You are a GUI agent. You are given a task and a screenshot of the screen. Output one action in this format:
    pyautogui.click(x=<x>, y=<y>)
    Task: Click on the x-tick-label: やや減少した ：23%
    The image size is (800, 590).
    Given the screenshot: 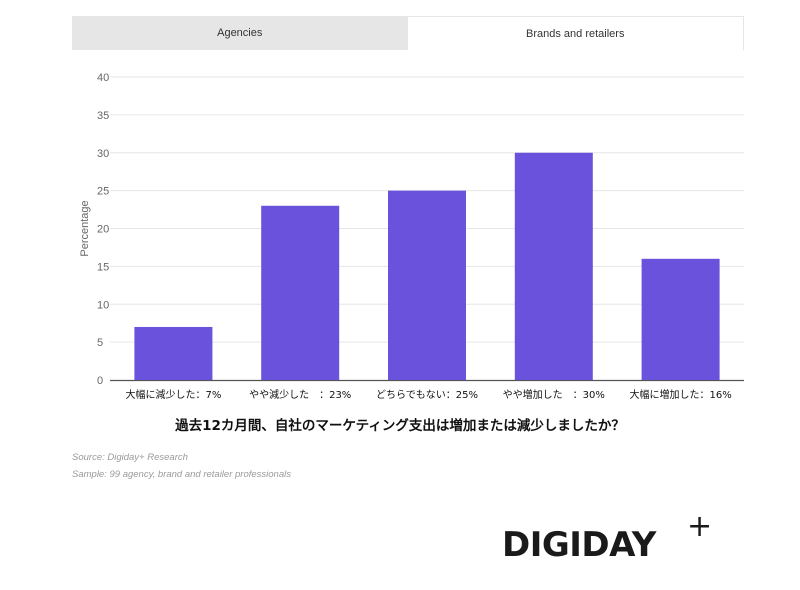 What is the action you would take?
    pyautogui.click(x=300, y=394)
    